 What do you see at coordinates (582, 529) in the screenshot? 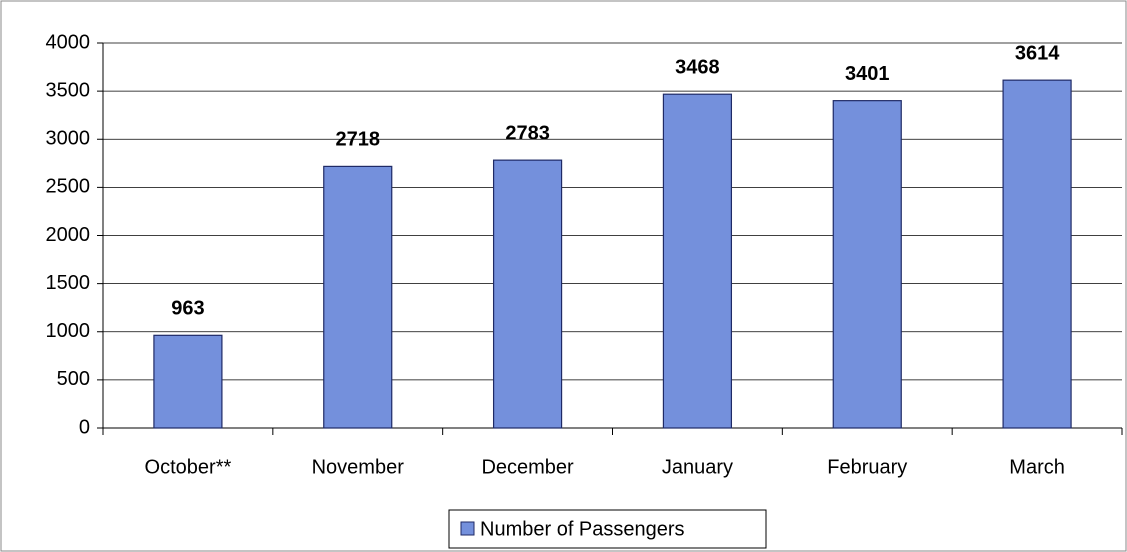
I see `legend-label: Number of Passengers` at bounding box center [582, 529].